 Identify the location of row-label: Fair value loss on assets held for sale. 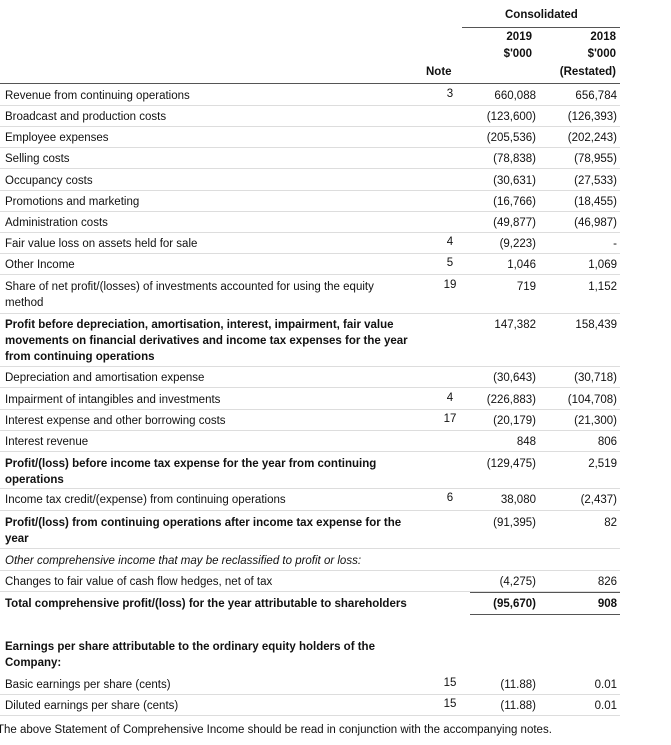
(101, 244).